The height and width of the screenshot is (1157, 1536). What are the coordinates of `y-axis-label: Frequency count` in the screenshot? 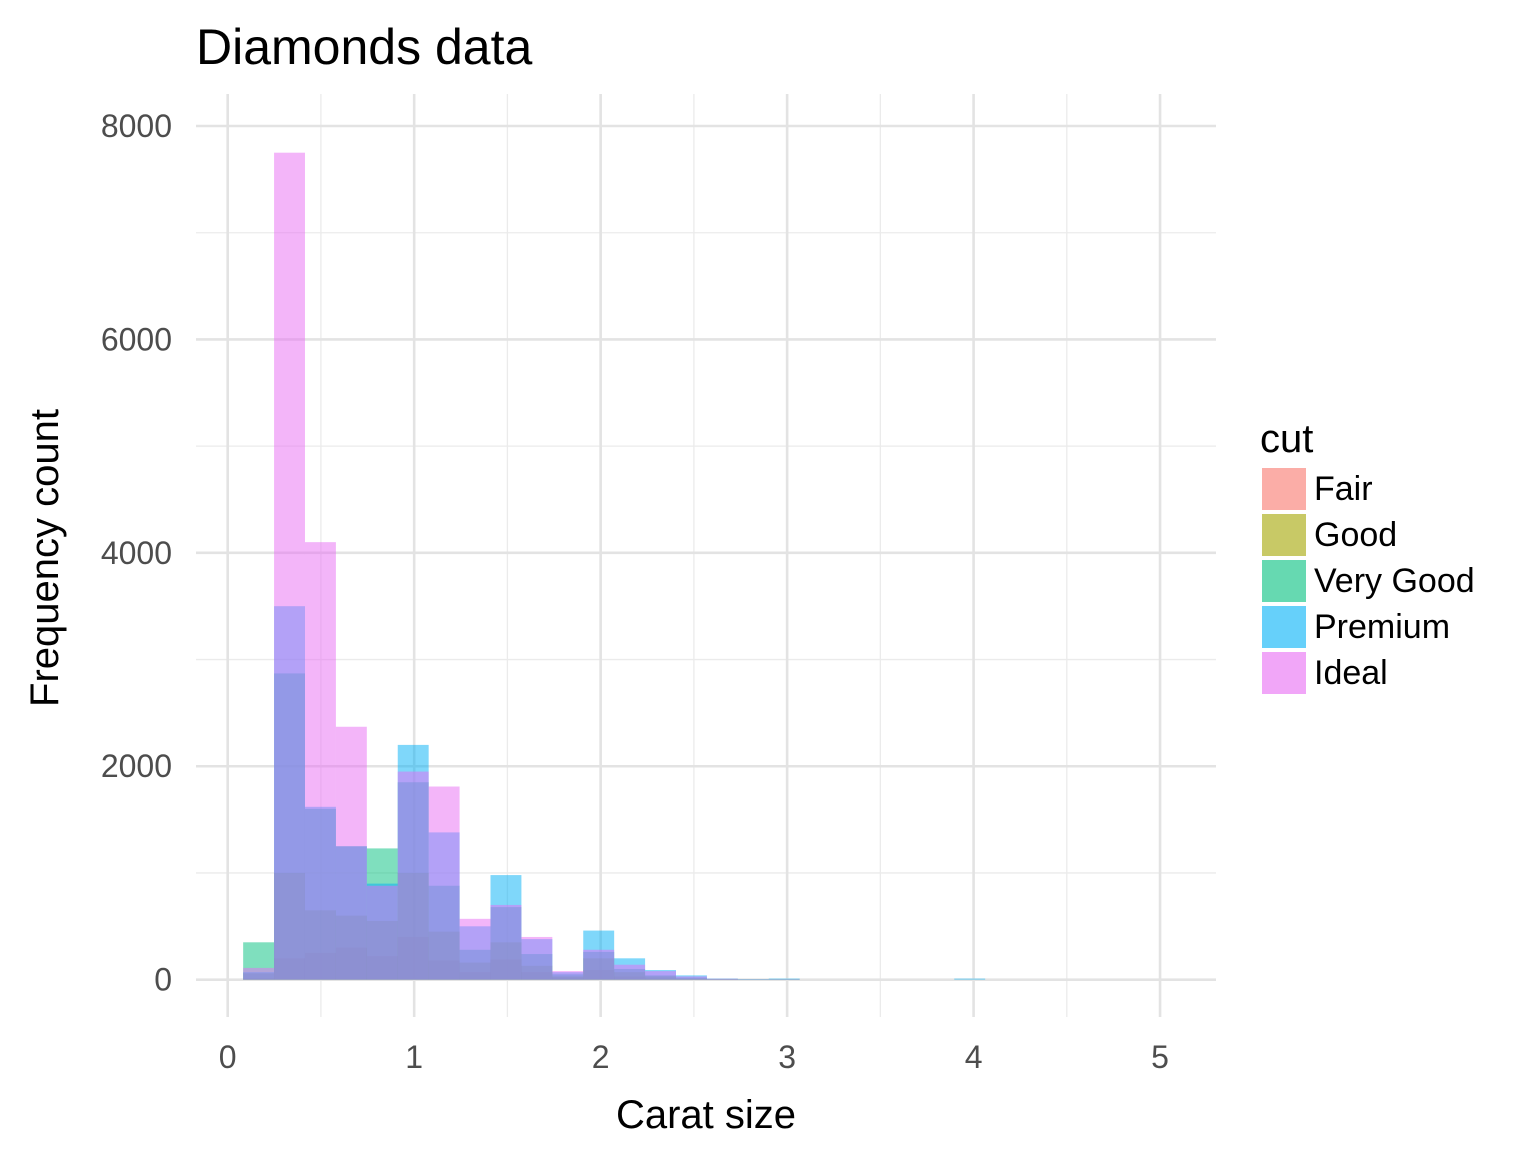 It's located at (45, 558).